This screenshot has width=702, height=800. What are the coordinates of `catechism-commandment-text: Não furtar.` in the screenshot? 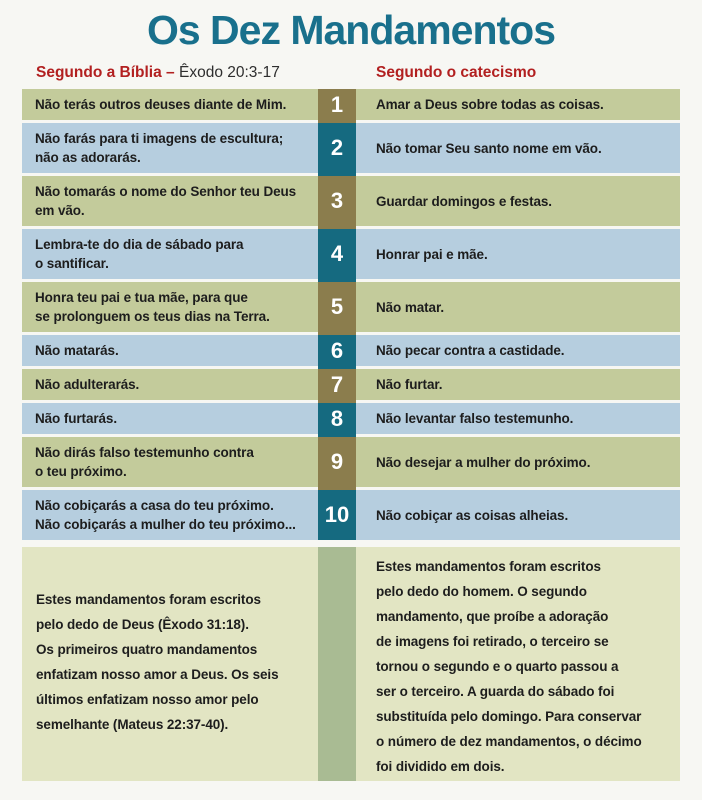 It's located at (518, 384).